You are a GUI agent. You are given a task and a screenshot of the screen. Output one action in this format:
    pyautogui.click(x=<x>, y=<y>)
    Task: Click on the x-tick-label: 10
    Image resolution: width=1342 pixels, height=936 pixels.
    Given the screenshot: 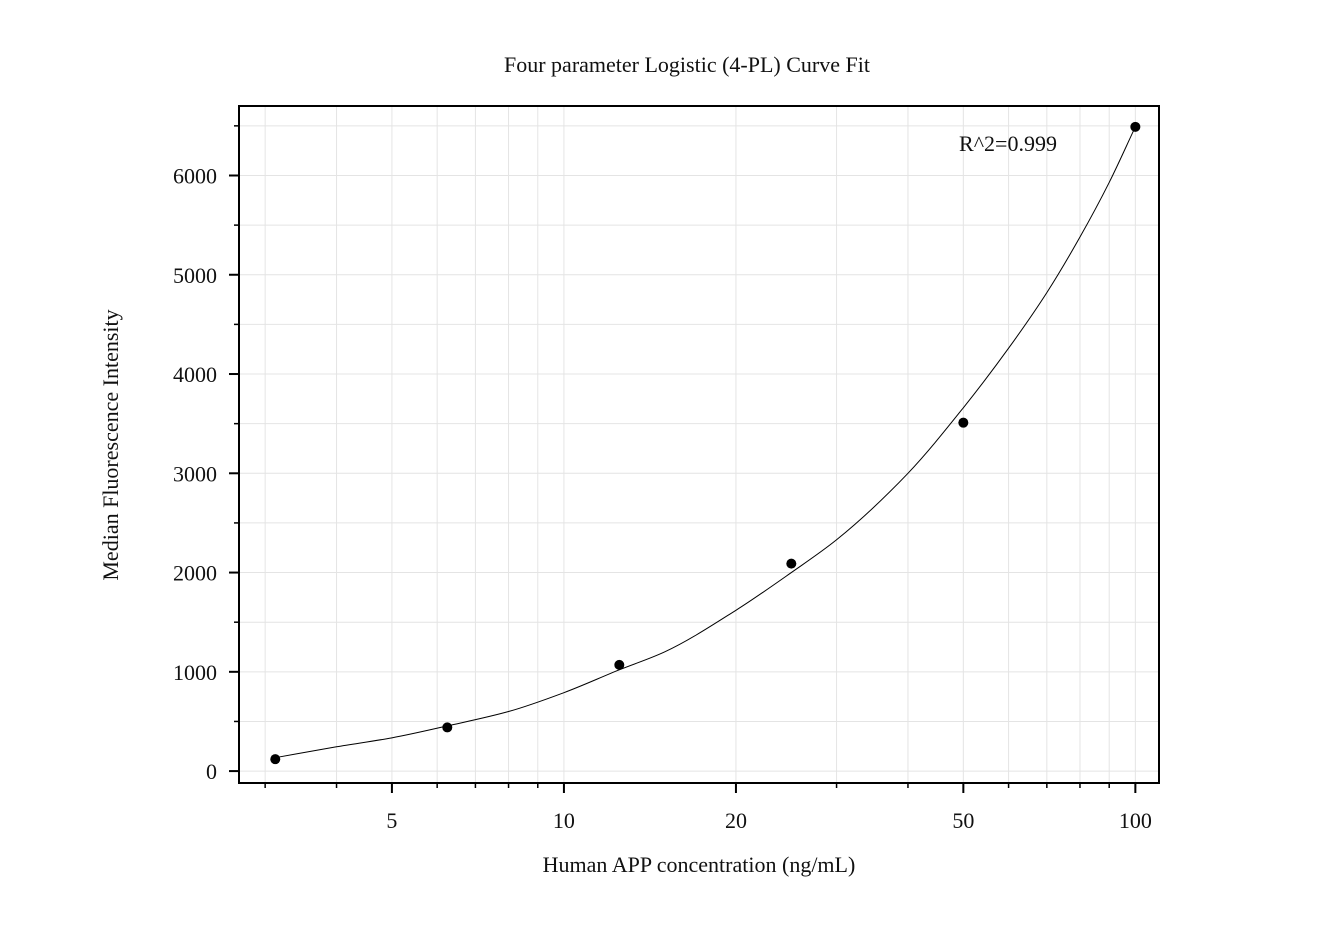 What is the action you would take?
    pyautogui.click(x=564, y=820)
    